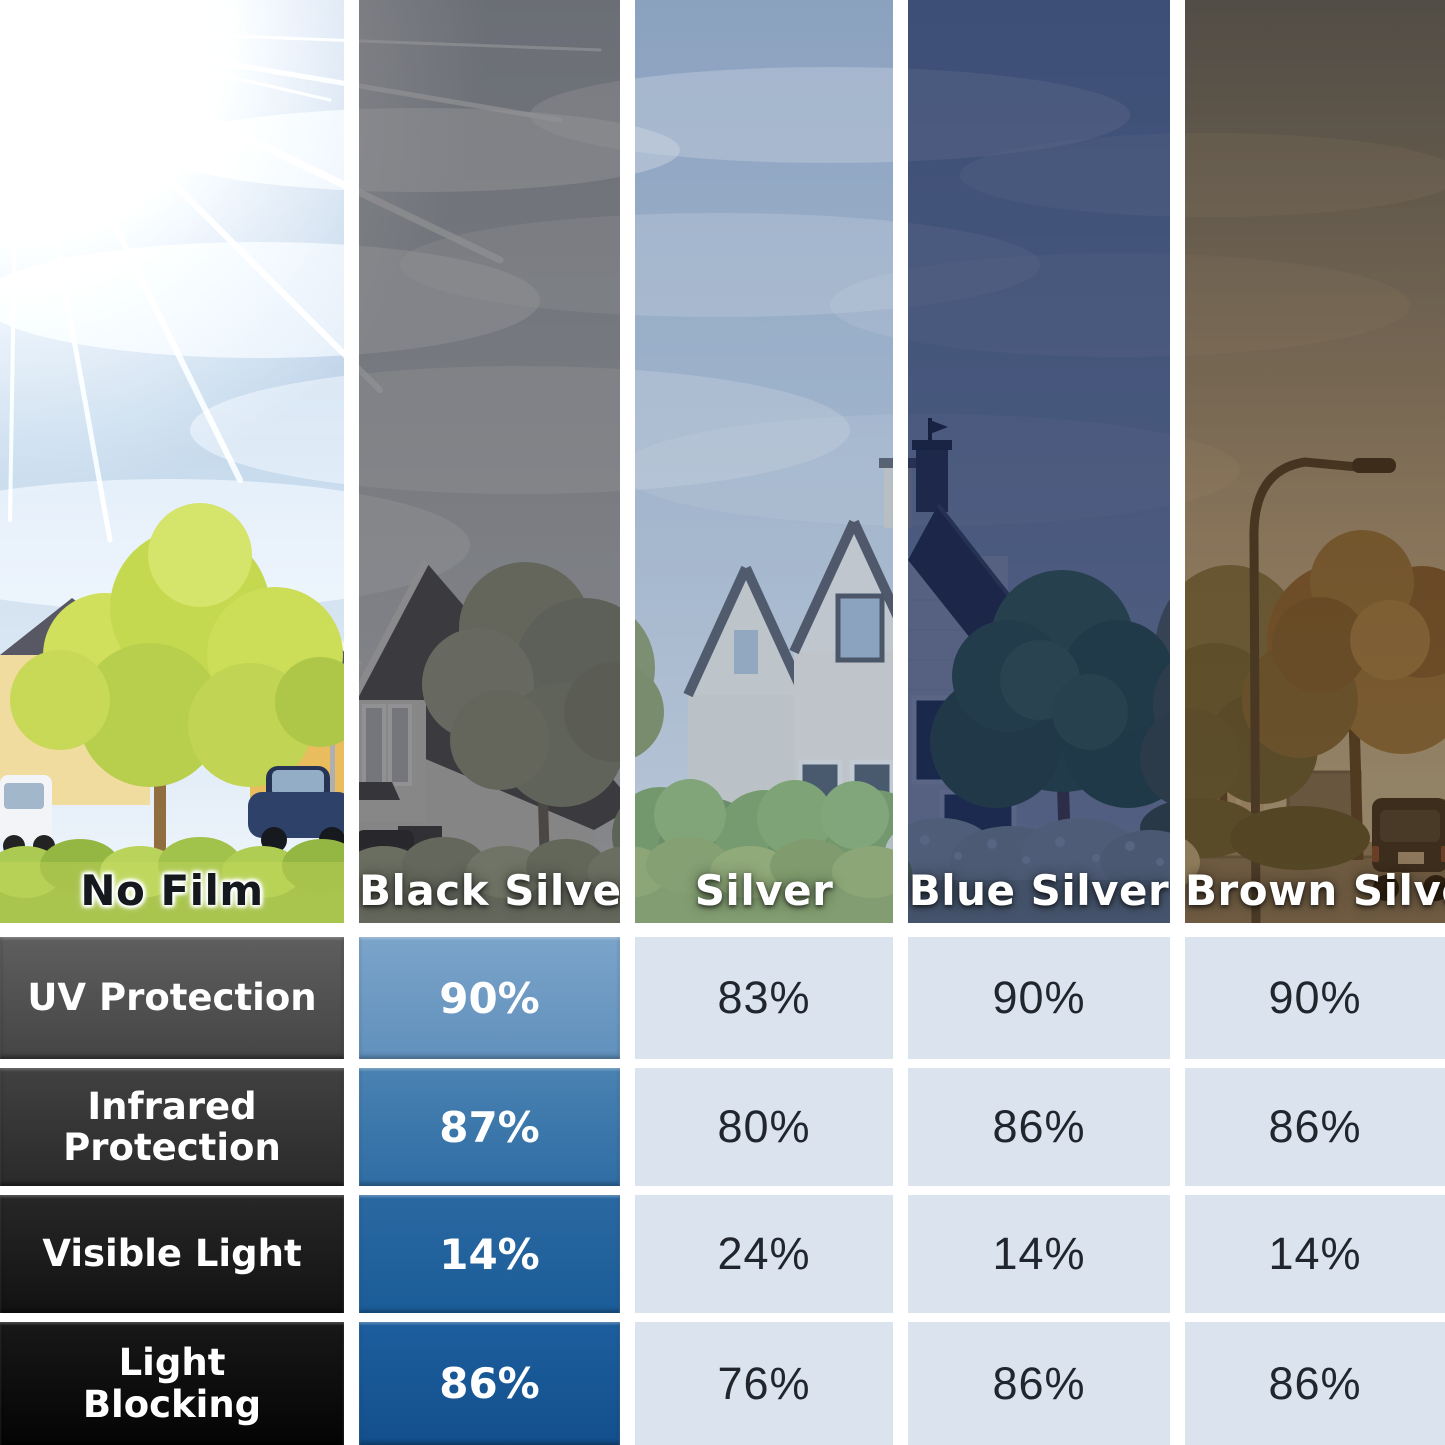  Describe the element at coordinates (172, 1383) in the screenshot. I see `row-header-light-blocking: Light Blocking` at that location.